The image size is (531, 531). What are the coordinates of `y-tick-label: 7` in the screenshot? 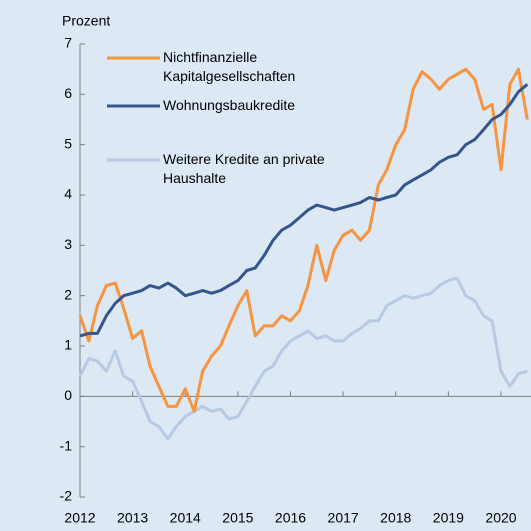 It's located at (68, 43).